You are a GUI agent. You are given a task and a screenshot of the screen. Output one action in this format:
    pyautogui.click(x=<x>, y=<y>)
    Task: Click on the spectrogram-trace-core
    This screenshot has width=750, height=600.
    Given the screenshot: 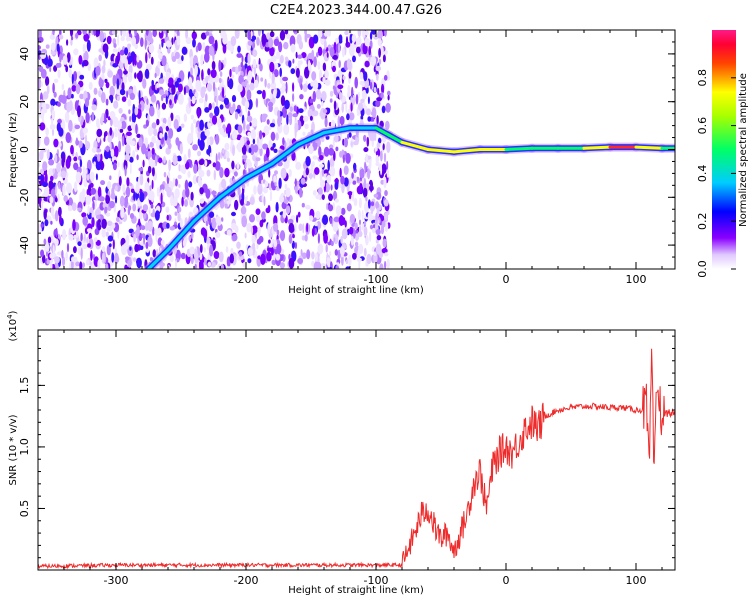 What is the action you would take?
    pyautogui.click(x=337, y=130)
    